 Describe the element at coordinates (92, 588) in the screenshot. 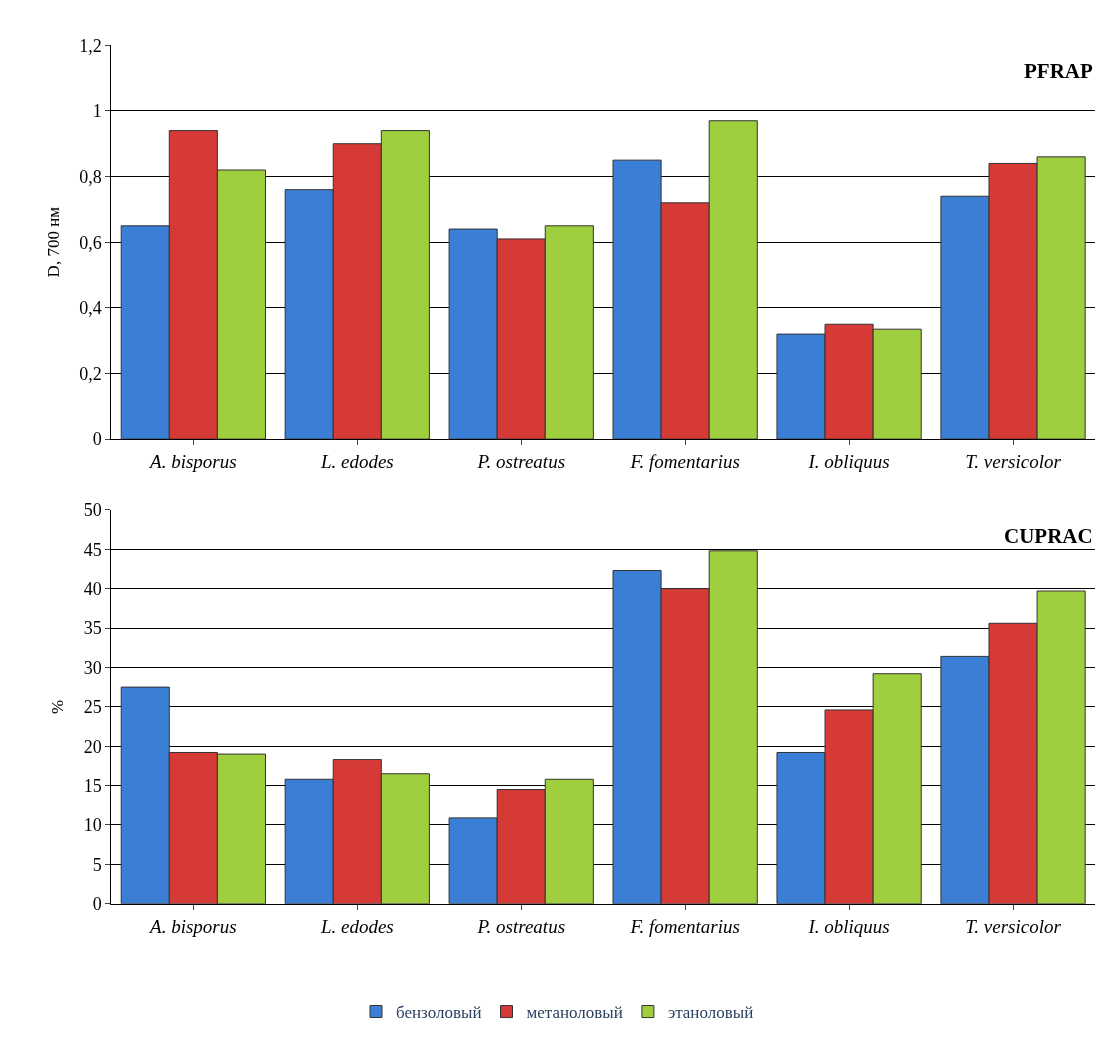

I see `y-tick-label: 40` at that location.